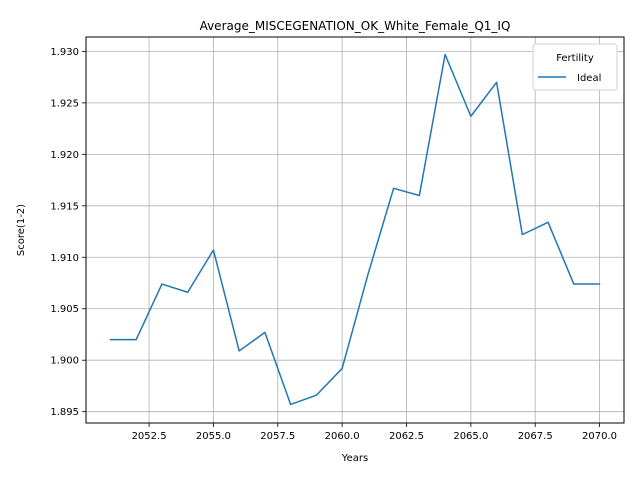  Describe the element at coordinates (277, 436) in the screenshot. I see `x-tick-label: 2057.5` at that location.